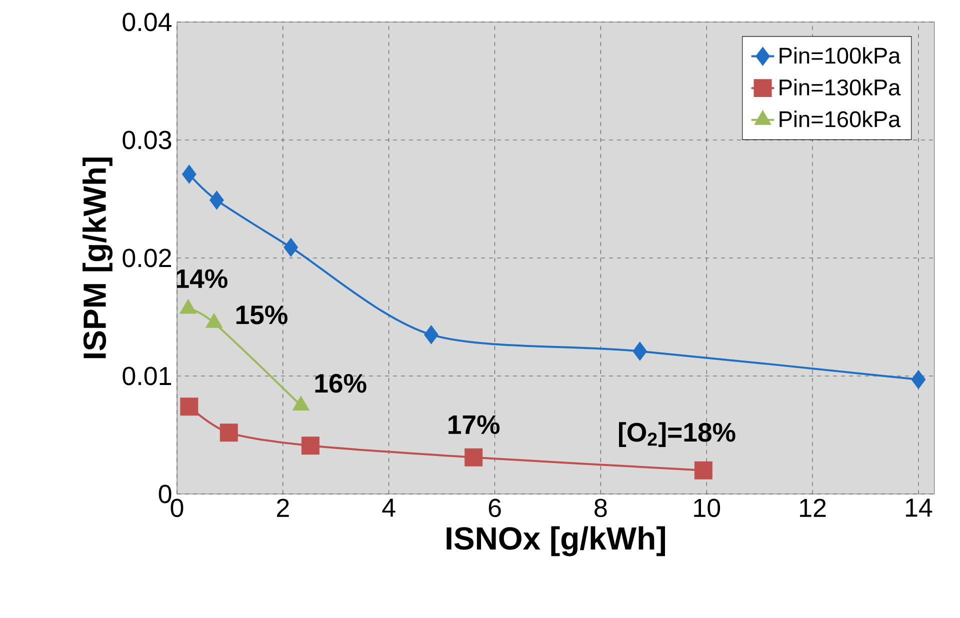 The width and height of the screenshot is (960, 618). What do you see at coordinates (919, 507) in the screenshot?
I see `x-tick-label: 14` at bounding box center [919, 507].